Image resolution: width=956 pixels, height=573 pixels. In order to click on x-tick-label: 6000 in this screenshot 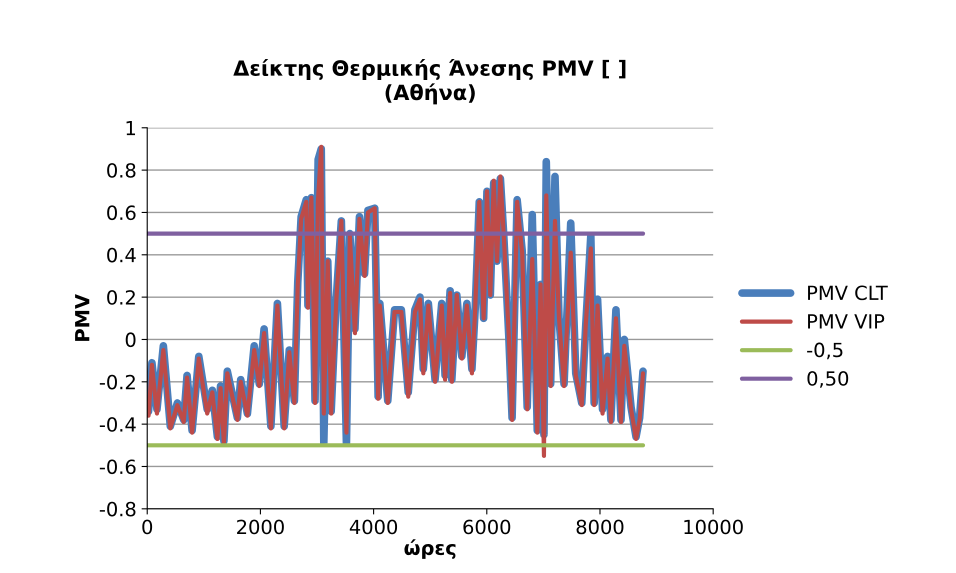, I will do `click(486, 527)`.